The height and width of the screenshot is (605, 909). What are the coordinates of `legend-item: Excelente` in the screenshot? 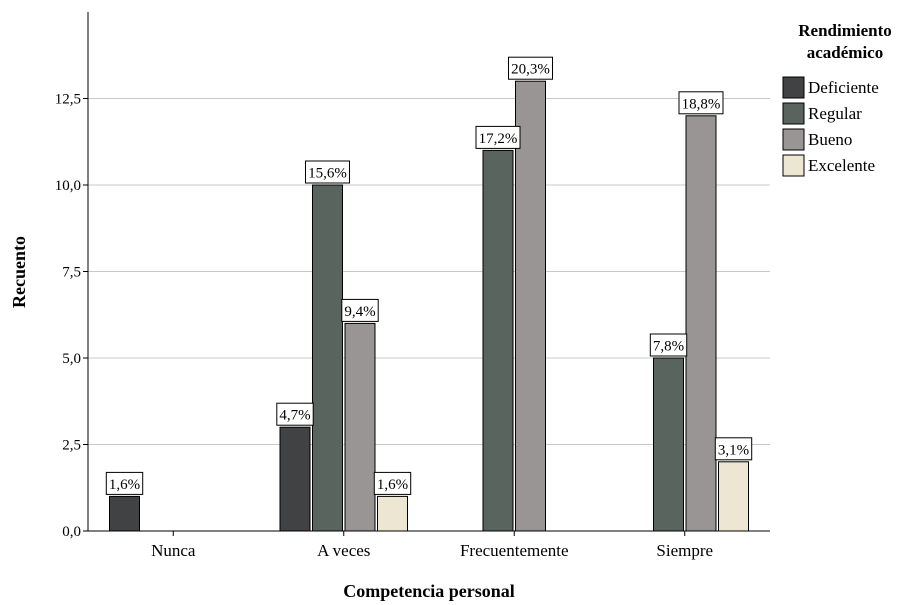 It's located at (828, 165).